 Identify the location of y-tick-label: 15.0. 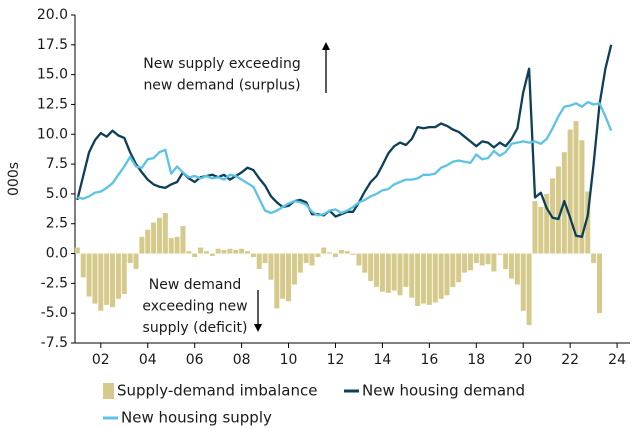
(52, 75).